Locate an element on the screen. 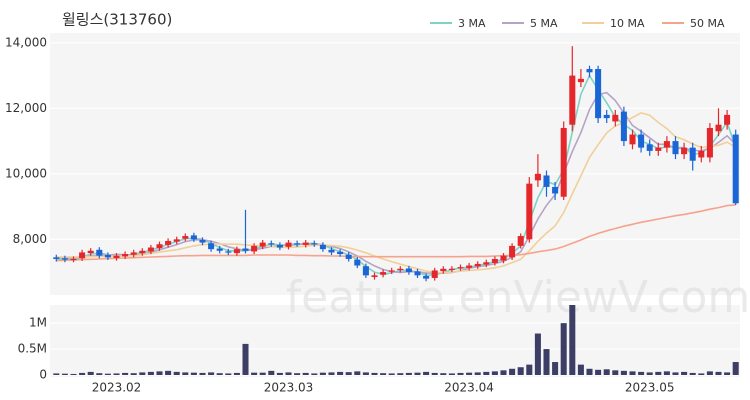 Image resolution: width=750 pixels, height=400 pixels. x-tick-label: 2023.03 is located at coordinates (289, 388).